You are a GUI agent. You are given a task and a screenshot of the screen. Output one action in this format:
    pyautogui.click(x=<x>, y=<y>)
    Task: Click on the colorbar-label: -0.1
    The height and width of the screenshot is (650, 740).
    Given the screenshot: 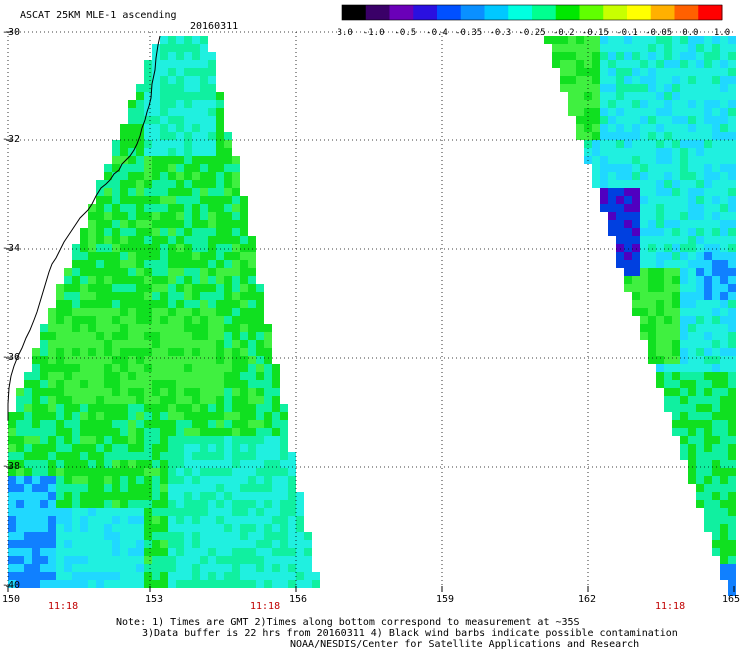 What is the action you would take?
    pyautogui.click(x=627, y=33)
    